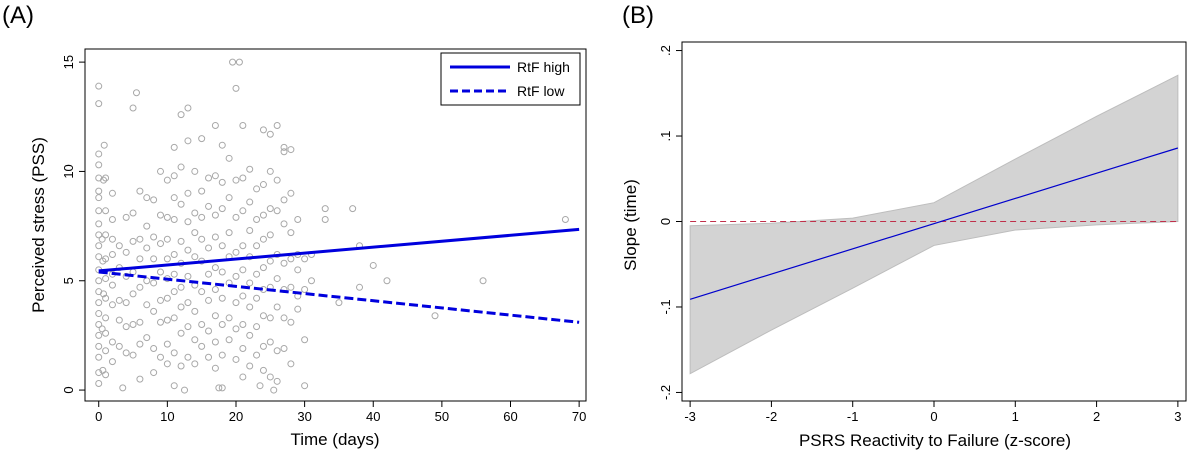  I want to click on x-tick-label: 60, so click(510, 416).